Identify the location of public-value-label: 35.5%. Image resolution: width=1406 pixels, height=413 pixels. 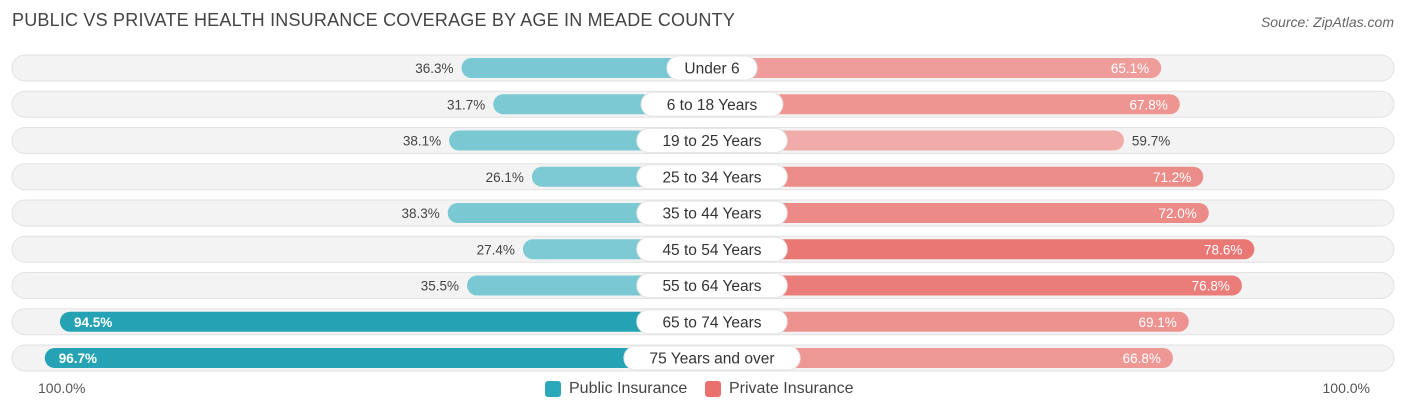
(440, 286).